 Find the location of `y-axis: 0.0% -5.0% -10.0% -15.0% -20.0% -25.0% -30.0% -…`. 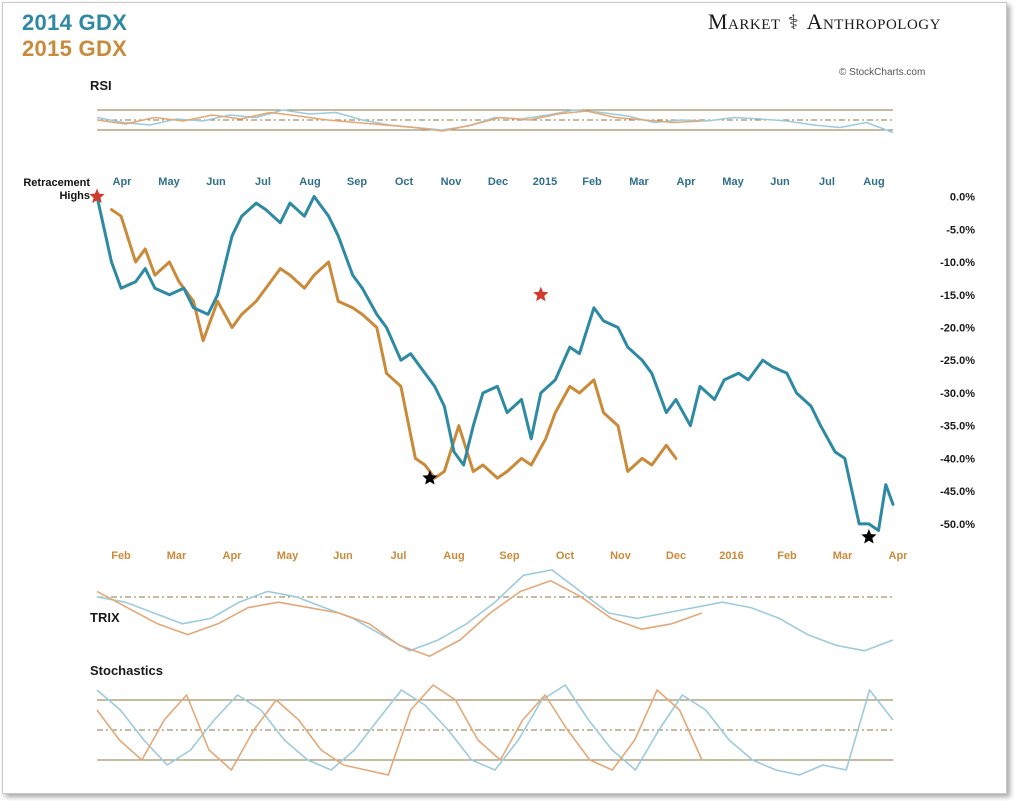

y-axis: 0.0% -5.0% -10.0% -15.0% -20.0% -25.0% -30.0% -… is located at coordinates (957, 361).